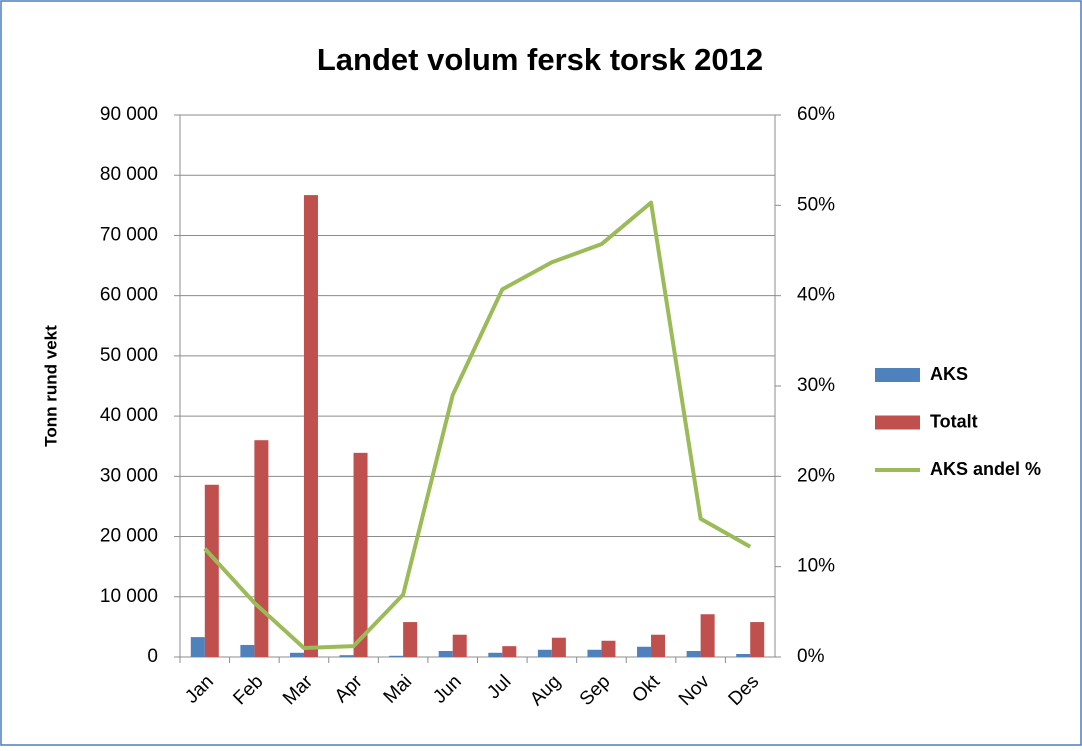 Image resolution: width=1082 pixels, height=751 pixels. Describe the element at coordinates (129, 295) in the screenshot. I see `y-tick-label: 60 000` at that location.